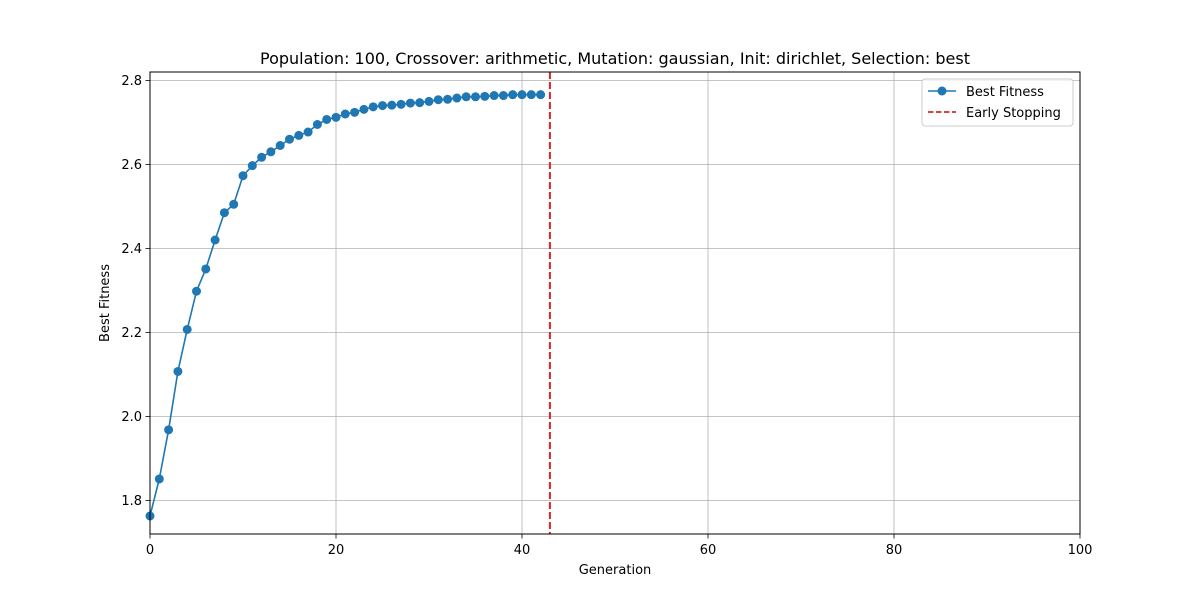 The image size is (1200, 604). Describe the element at coordinates (942, 91) in the screenshot. I see `legend-best-fitness-marker` at that location.